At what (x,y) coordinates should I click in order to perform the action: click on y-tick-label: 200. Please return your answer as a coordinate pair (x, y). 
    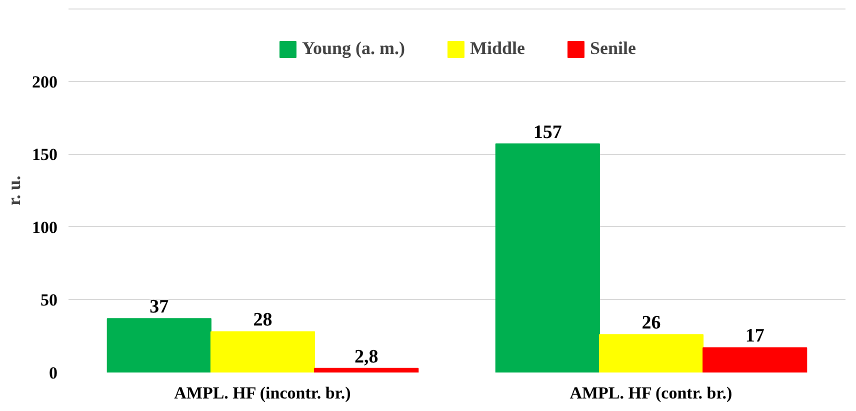
    Looking at the image, I should click on (45, 82).